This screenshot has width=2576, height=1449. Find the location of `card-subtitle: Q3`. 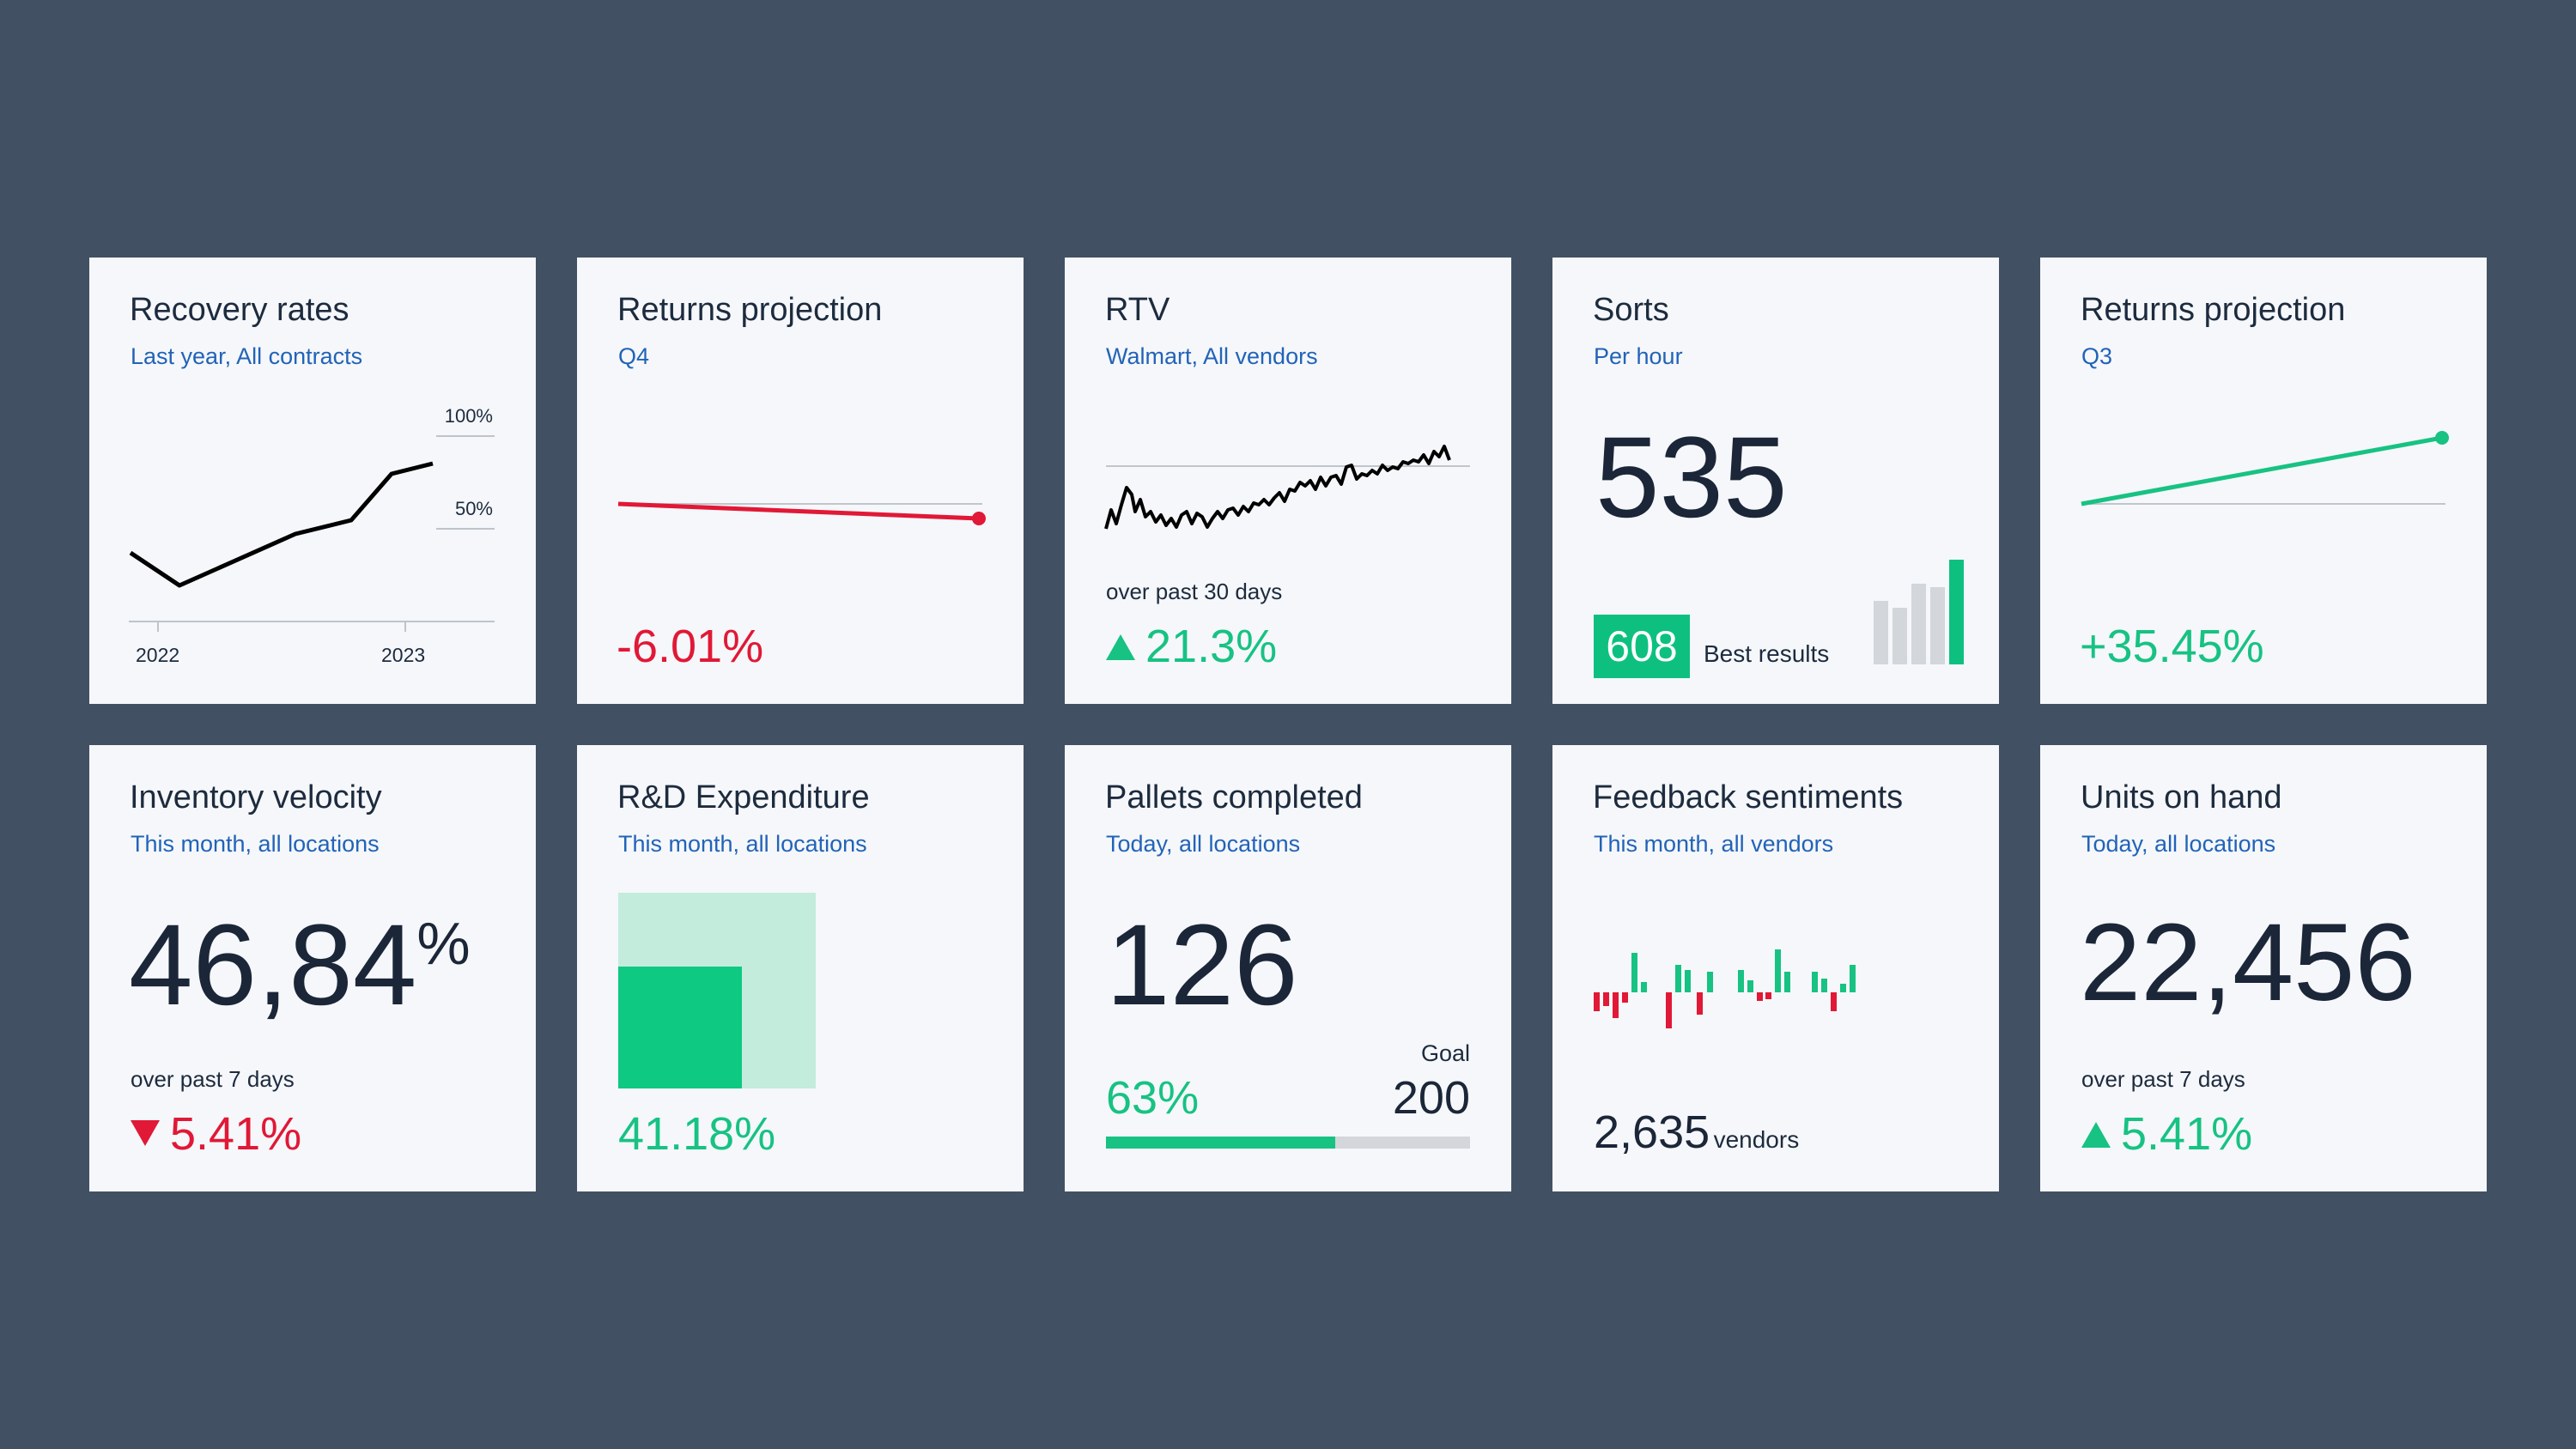

card-subtitle: Q3 is located at coordinates (2097, 356).